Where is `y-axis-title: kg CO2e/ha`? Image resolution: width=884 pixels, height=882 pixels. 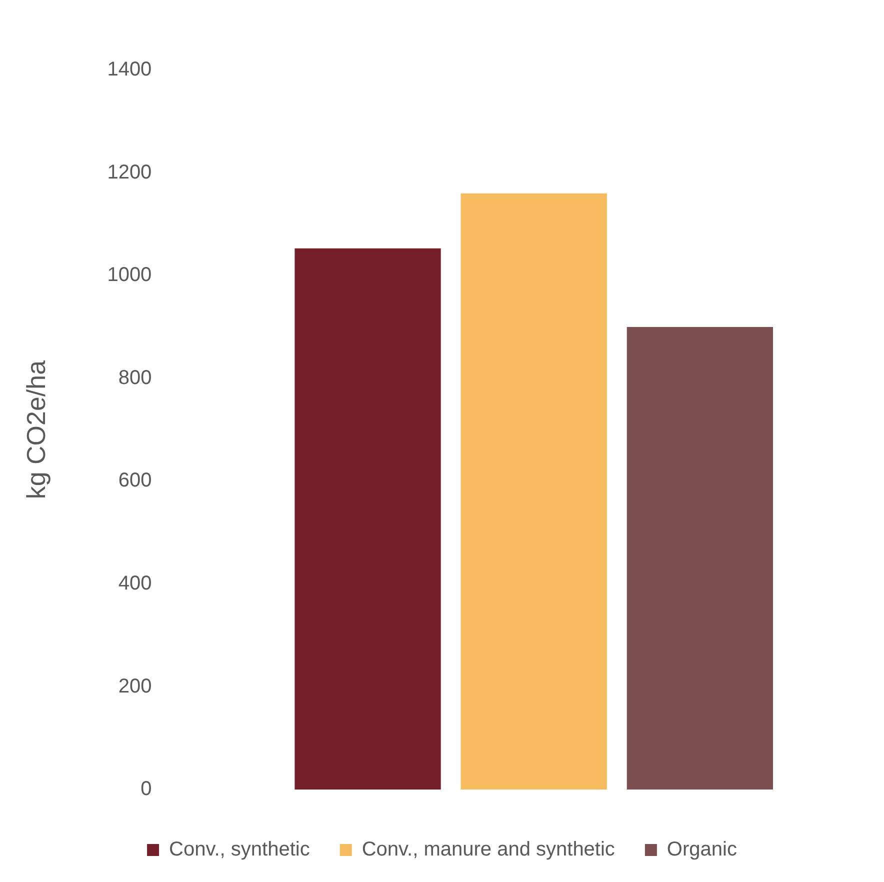
y-axis-title: kg CO2e/ha is located at coordinates (35, 430).